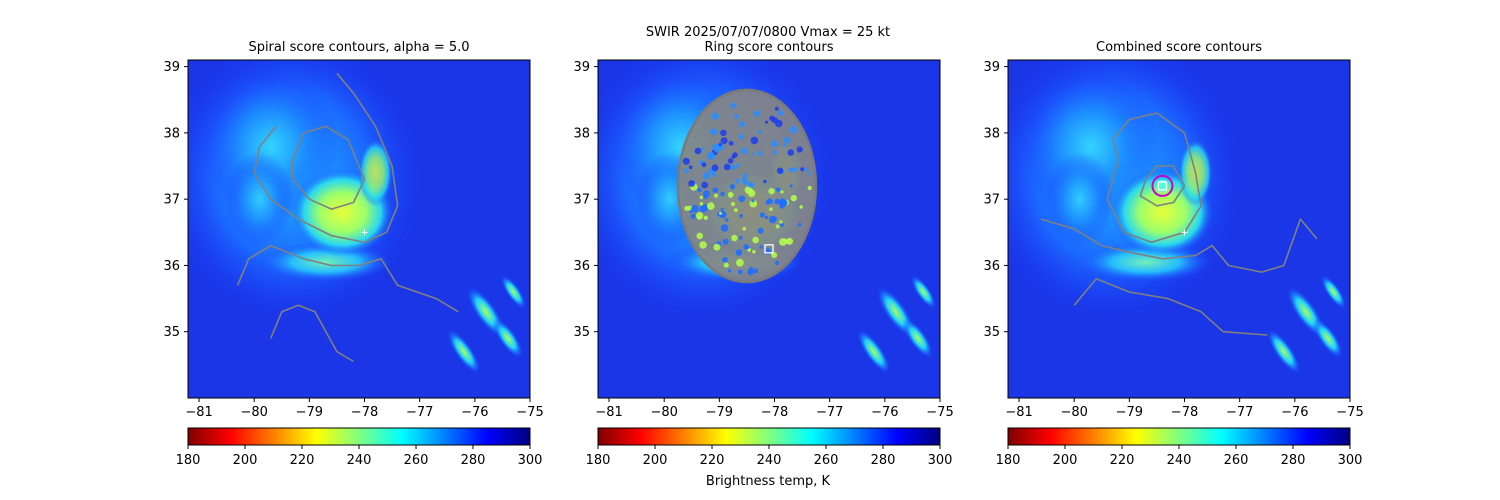  I want to click on colorbar-tick-label: 240, so click(359, 460).